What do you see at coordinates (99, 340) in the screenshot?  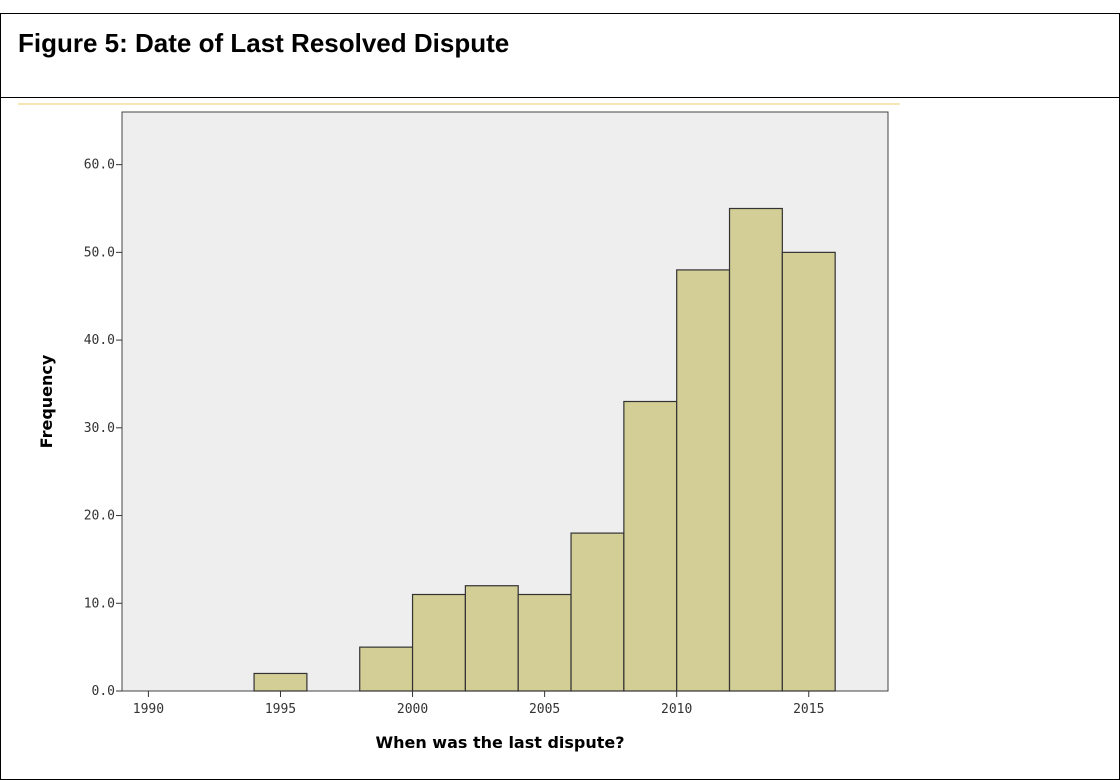 I see `y-tick-label: 40.0` at bounding box center [99, 340].